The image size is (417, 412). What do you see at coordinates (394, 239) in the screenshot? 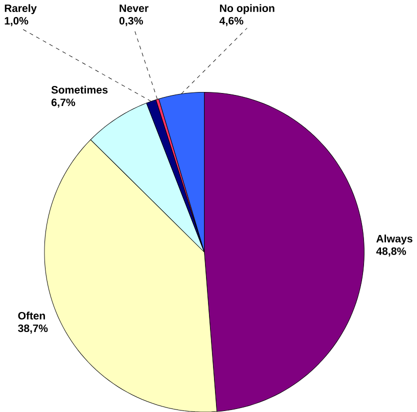
I see `slice-label: Always` at bounding box center [394, 239].